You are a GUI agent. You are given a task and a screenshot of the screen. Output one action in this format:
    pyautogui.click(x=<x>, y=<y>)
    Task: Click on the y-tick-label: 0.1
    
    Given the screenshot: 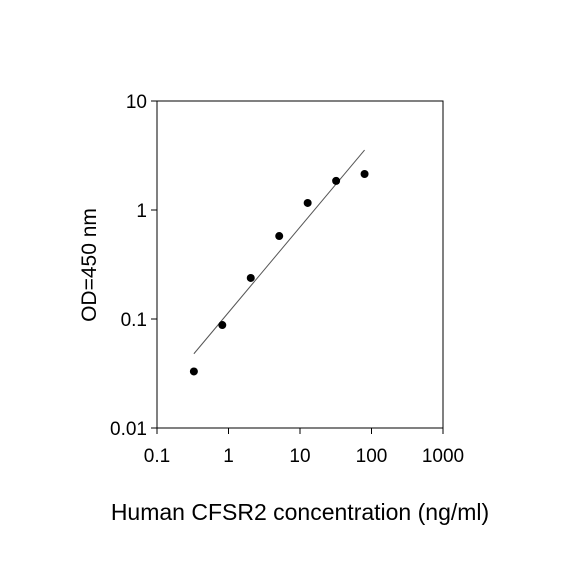 What is the action you would take?
    pyautogui.click(x=134, y=320)
    